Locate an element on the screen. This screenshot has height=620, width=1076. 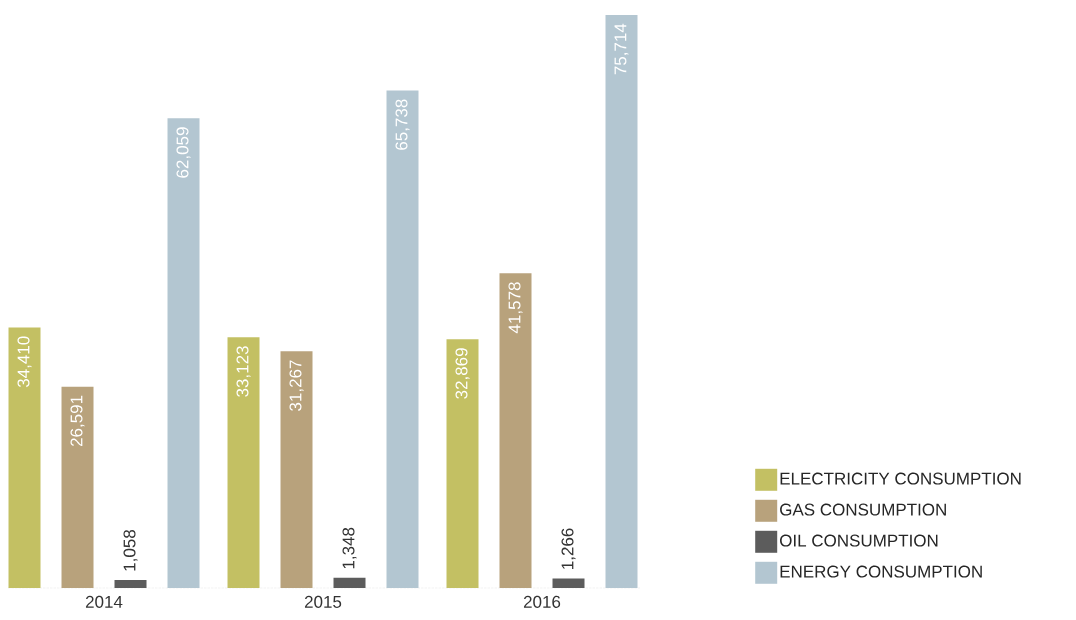
x-tick-label: 2016 is located at coordinates (542, 601).